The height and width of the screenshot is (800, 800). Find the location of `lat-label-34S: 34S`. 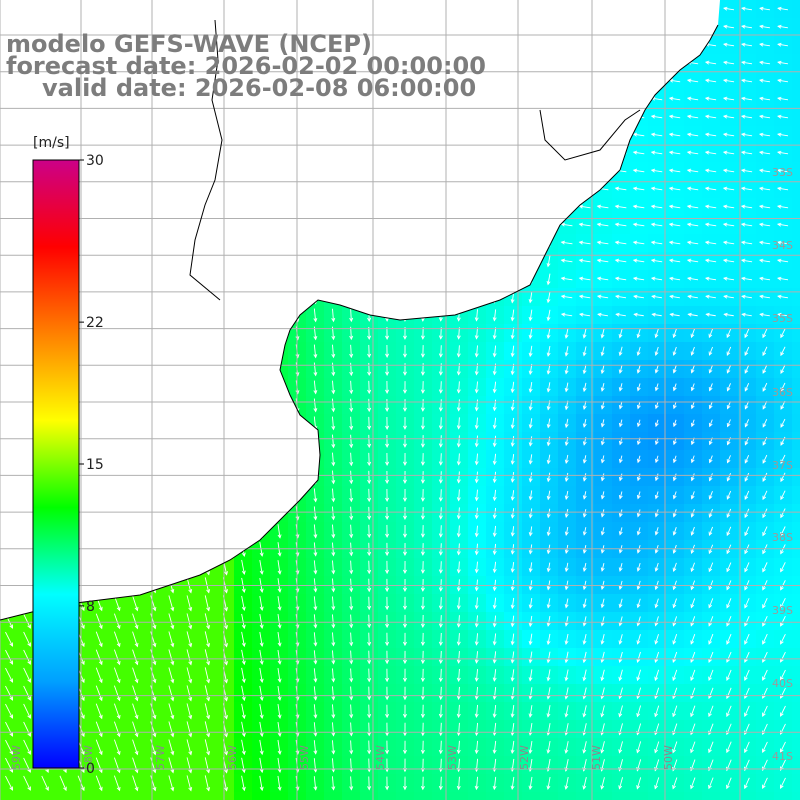

lat-label-34S: 34S is located at coordinates (782, 245).